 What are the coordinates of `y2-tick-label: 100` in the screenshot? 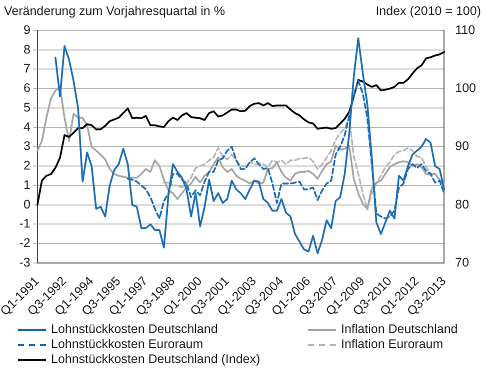 It's located at (465, 88).